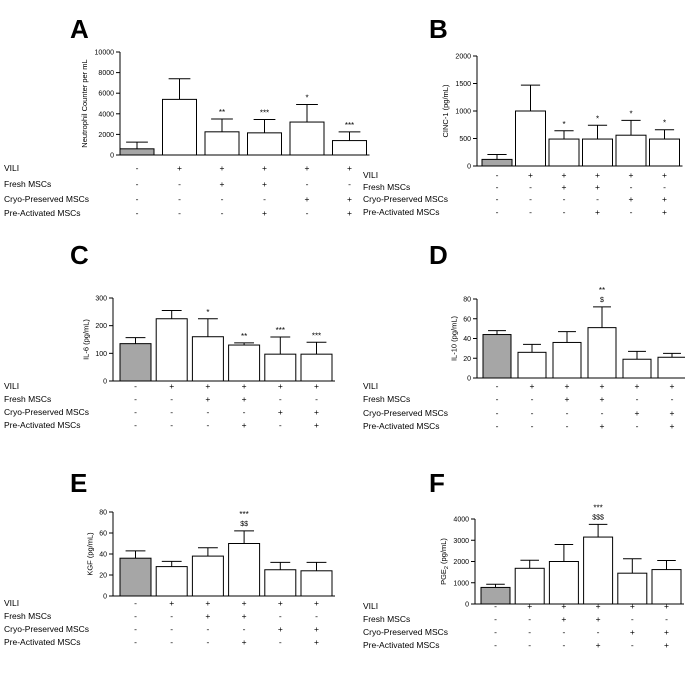 Image resolution: width=685 pixels, height=677 pixels. What do you see at coordinates (463, 112) in the screenshot?
I see `y-tick-label: 1000` at bounding box center [463, 112].